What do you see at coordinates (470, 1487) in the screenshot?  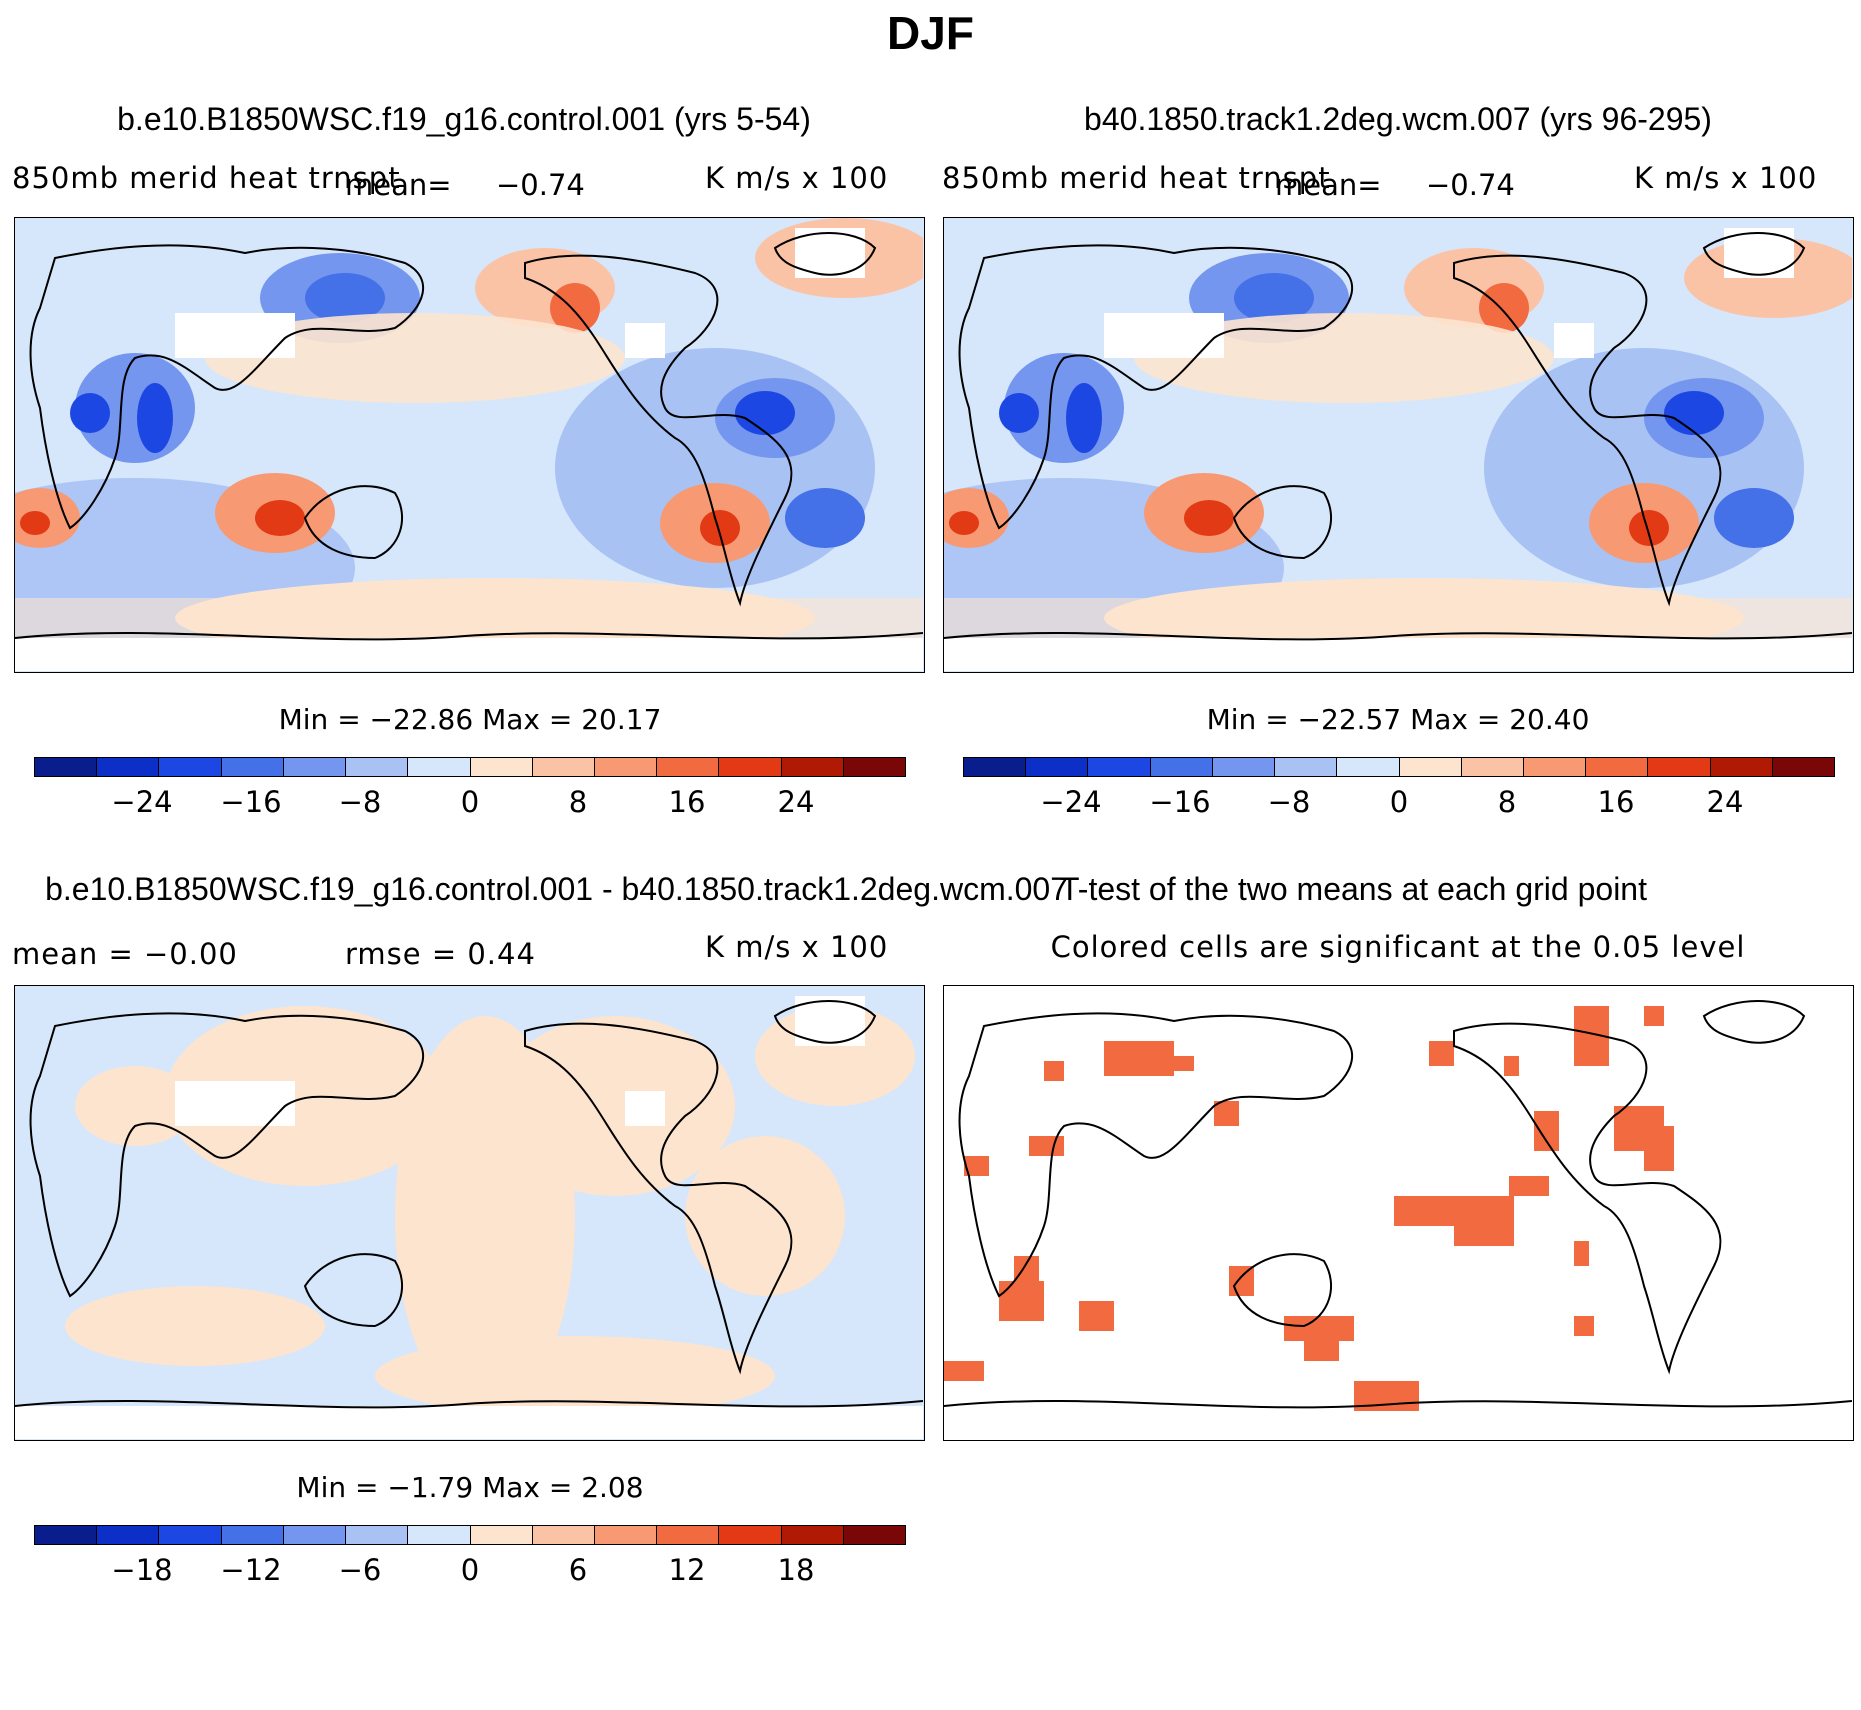 I see `panel3-minmax: Min = −1.79 Max = 2.08` at bounding box center [470, 1487].